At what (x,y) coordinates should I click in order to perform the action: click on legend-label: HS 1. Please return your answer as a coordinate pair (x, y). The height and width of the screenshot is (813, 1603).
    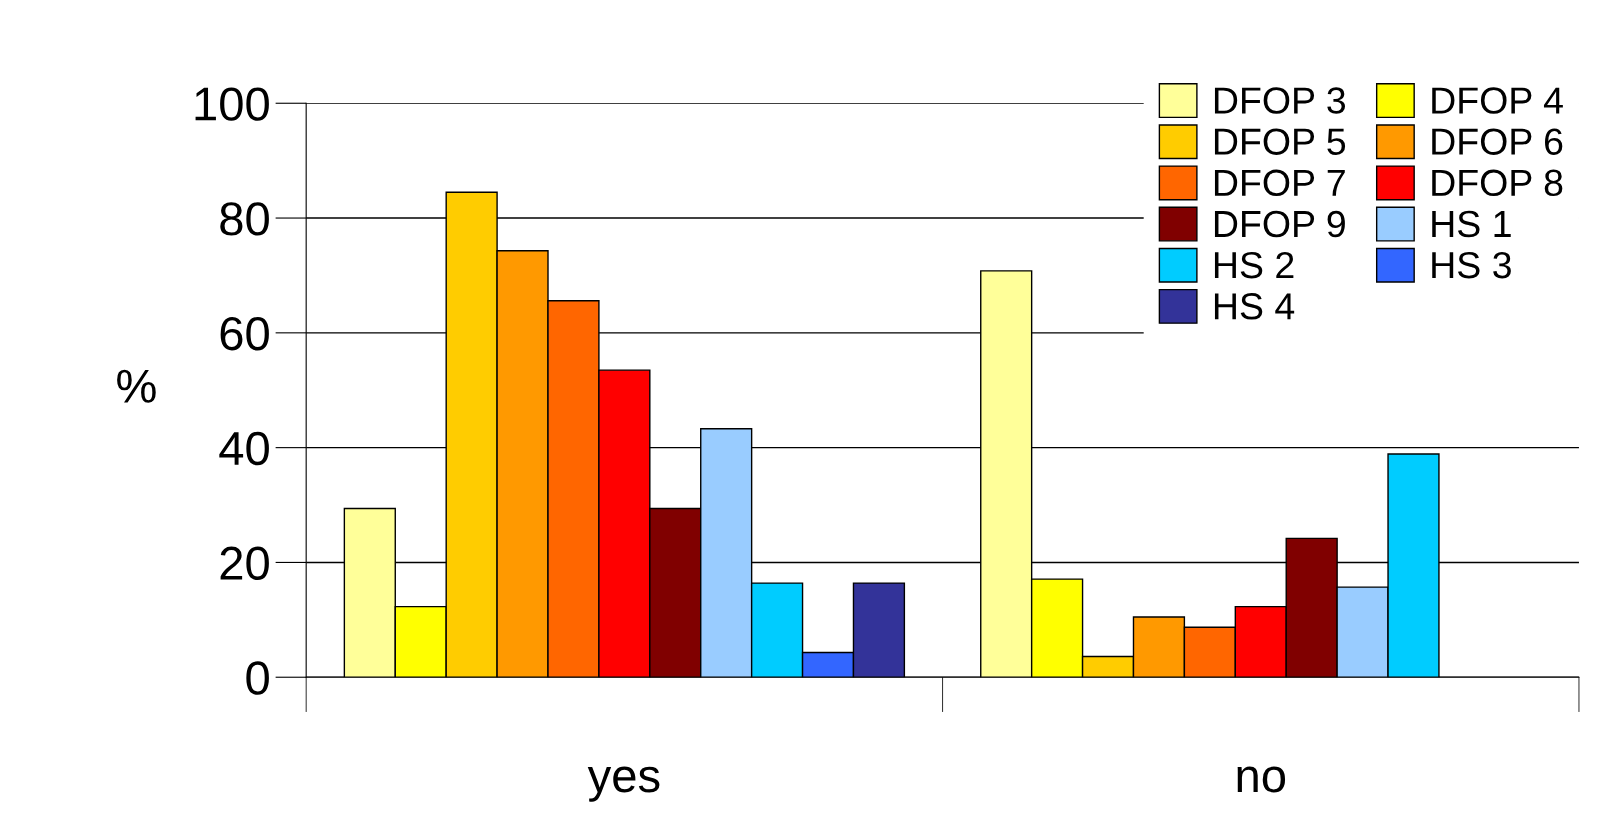
    Looking at the image, I should click on (1471, 224).